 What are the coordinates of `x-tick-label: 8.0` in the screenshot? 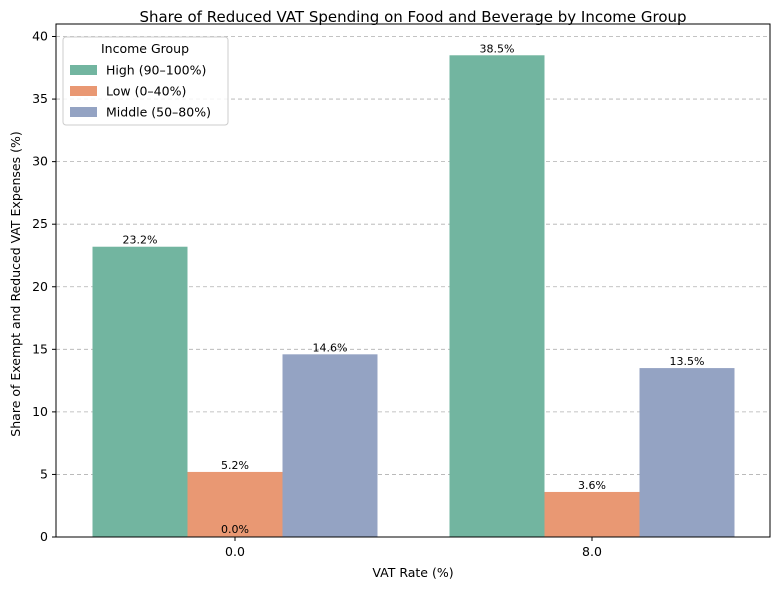 It's located at (592, 551).